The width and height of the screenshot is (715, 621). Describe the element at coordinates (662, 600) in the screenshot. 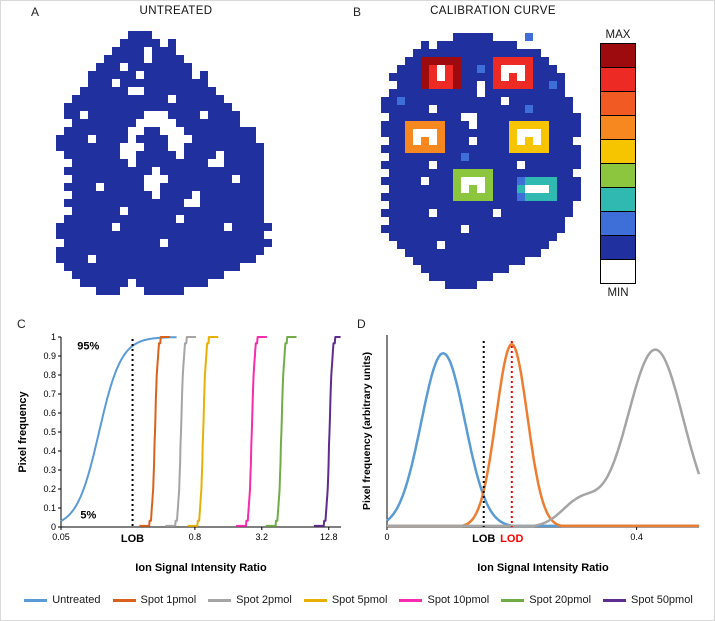

I see `legend-label: Spot 50pmol` at that location.